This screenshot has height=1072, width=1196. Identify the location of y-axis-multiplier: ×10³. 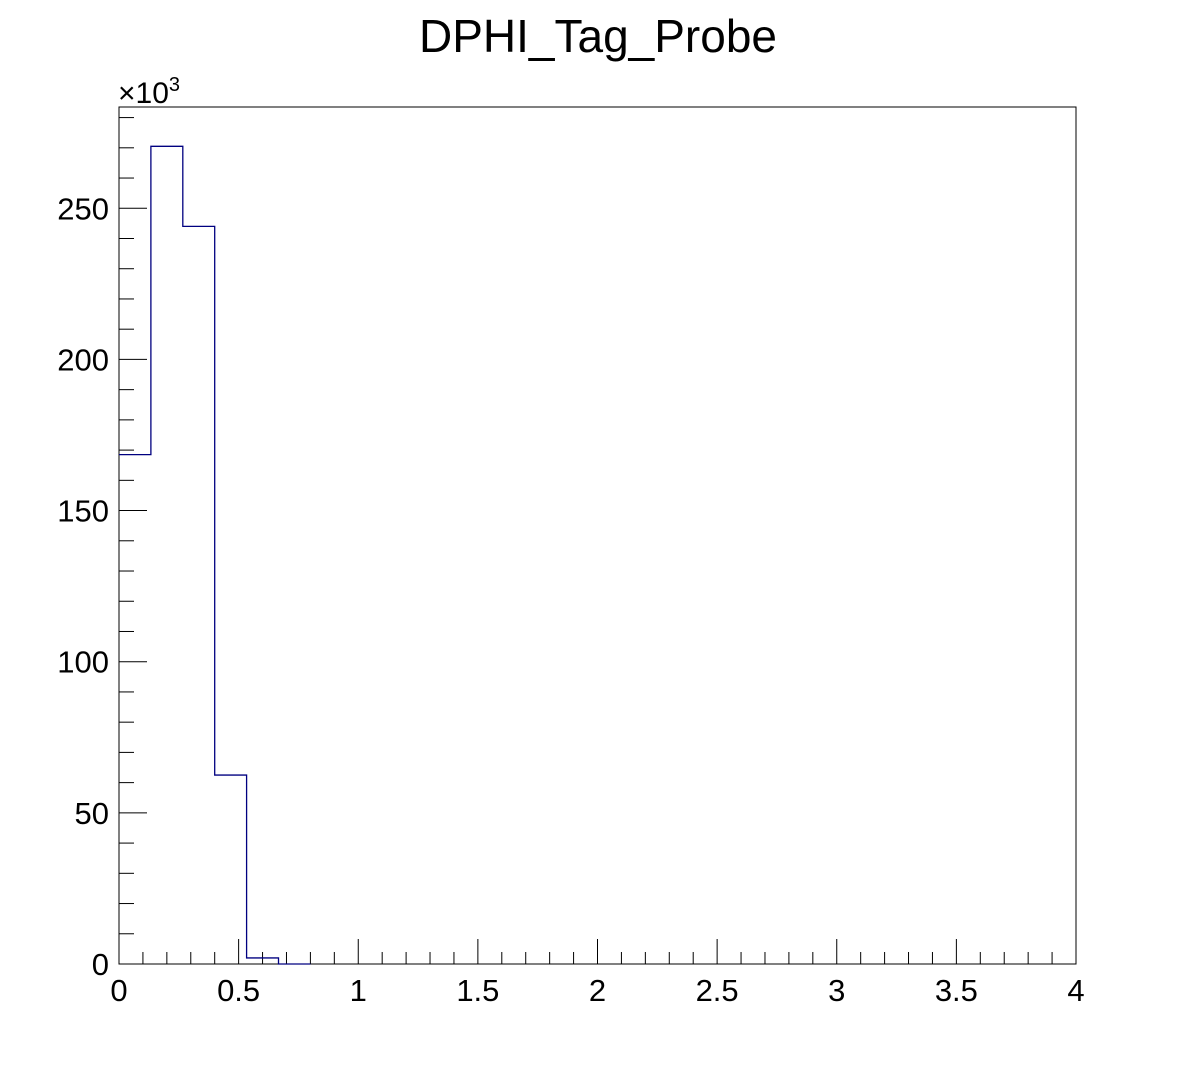
(149, 92).